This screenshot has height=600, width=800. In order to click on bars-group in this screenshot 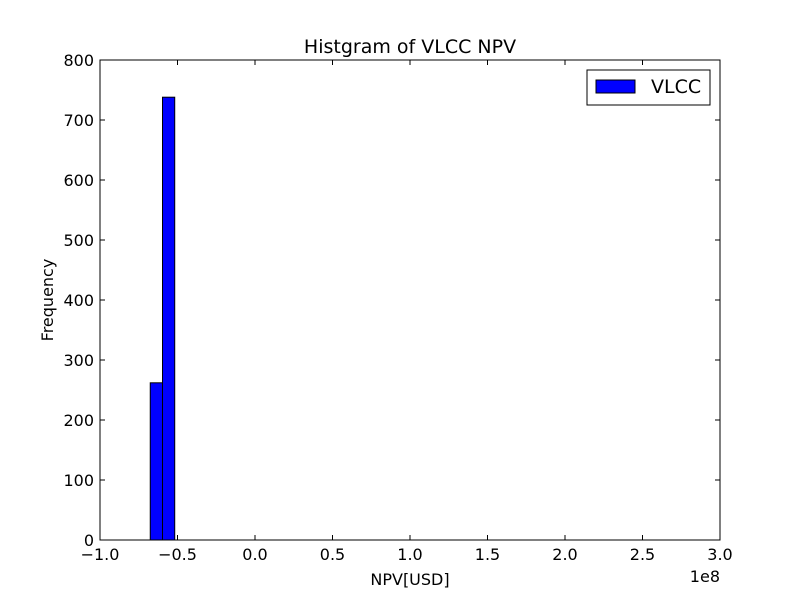, I will do `click(162, 318)`.